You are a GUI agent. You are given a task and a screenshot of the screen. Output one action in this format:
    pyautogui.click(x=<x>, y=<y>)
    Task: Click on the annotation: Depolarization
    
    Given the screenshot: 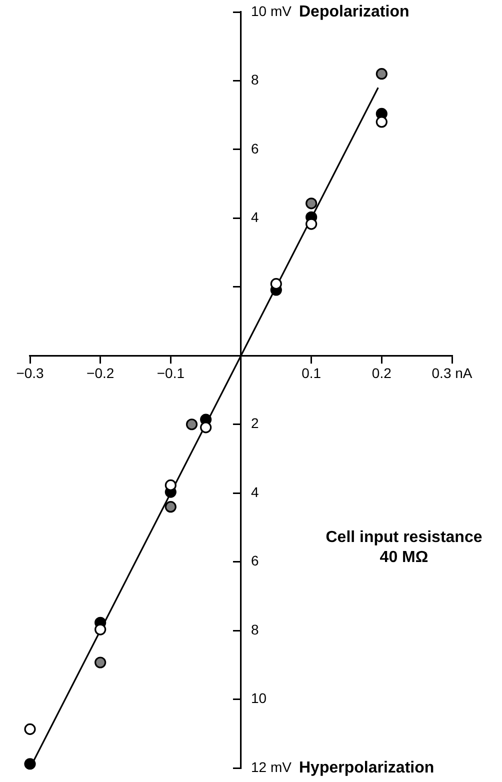 What is the action you would take?
    pyautogui.click(x=354, y=11)
    